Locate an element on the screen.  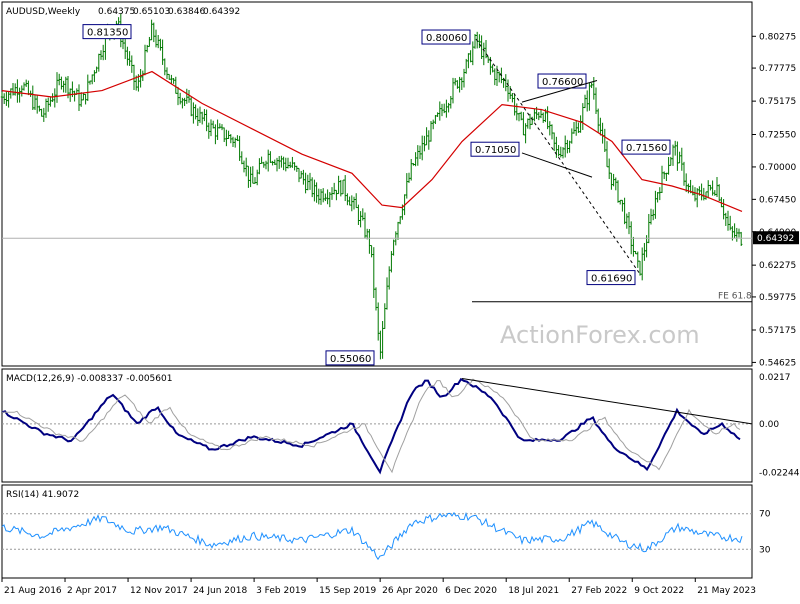
x-tick-label: 3 Feb 2019 is located at coordinates (281, 591).